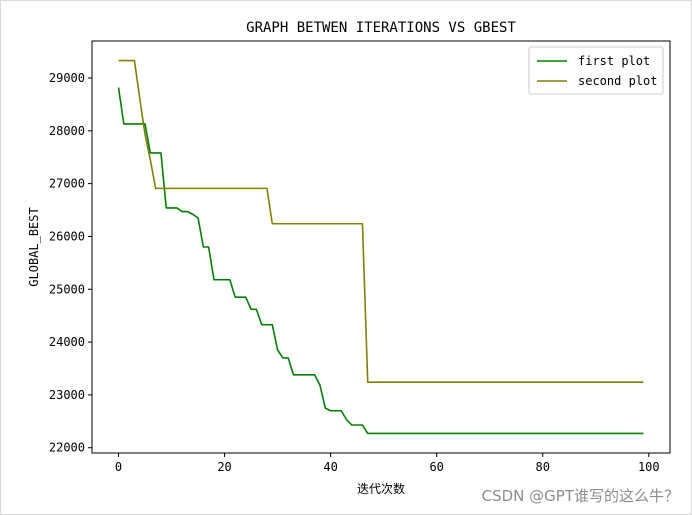  I want to click on y-tick-label: 22000, so click(67, 448).